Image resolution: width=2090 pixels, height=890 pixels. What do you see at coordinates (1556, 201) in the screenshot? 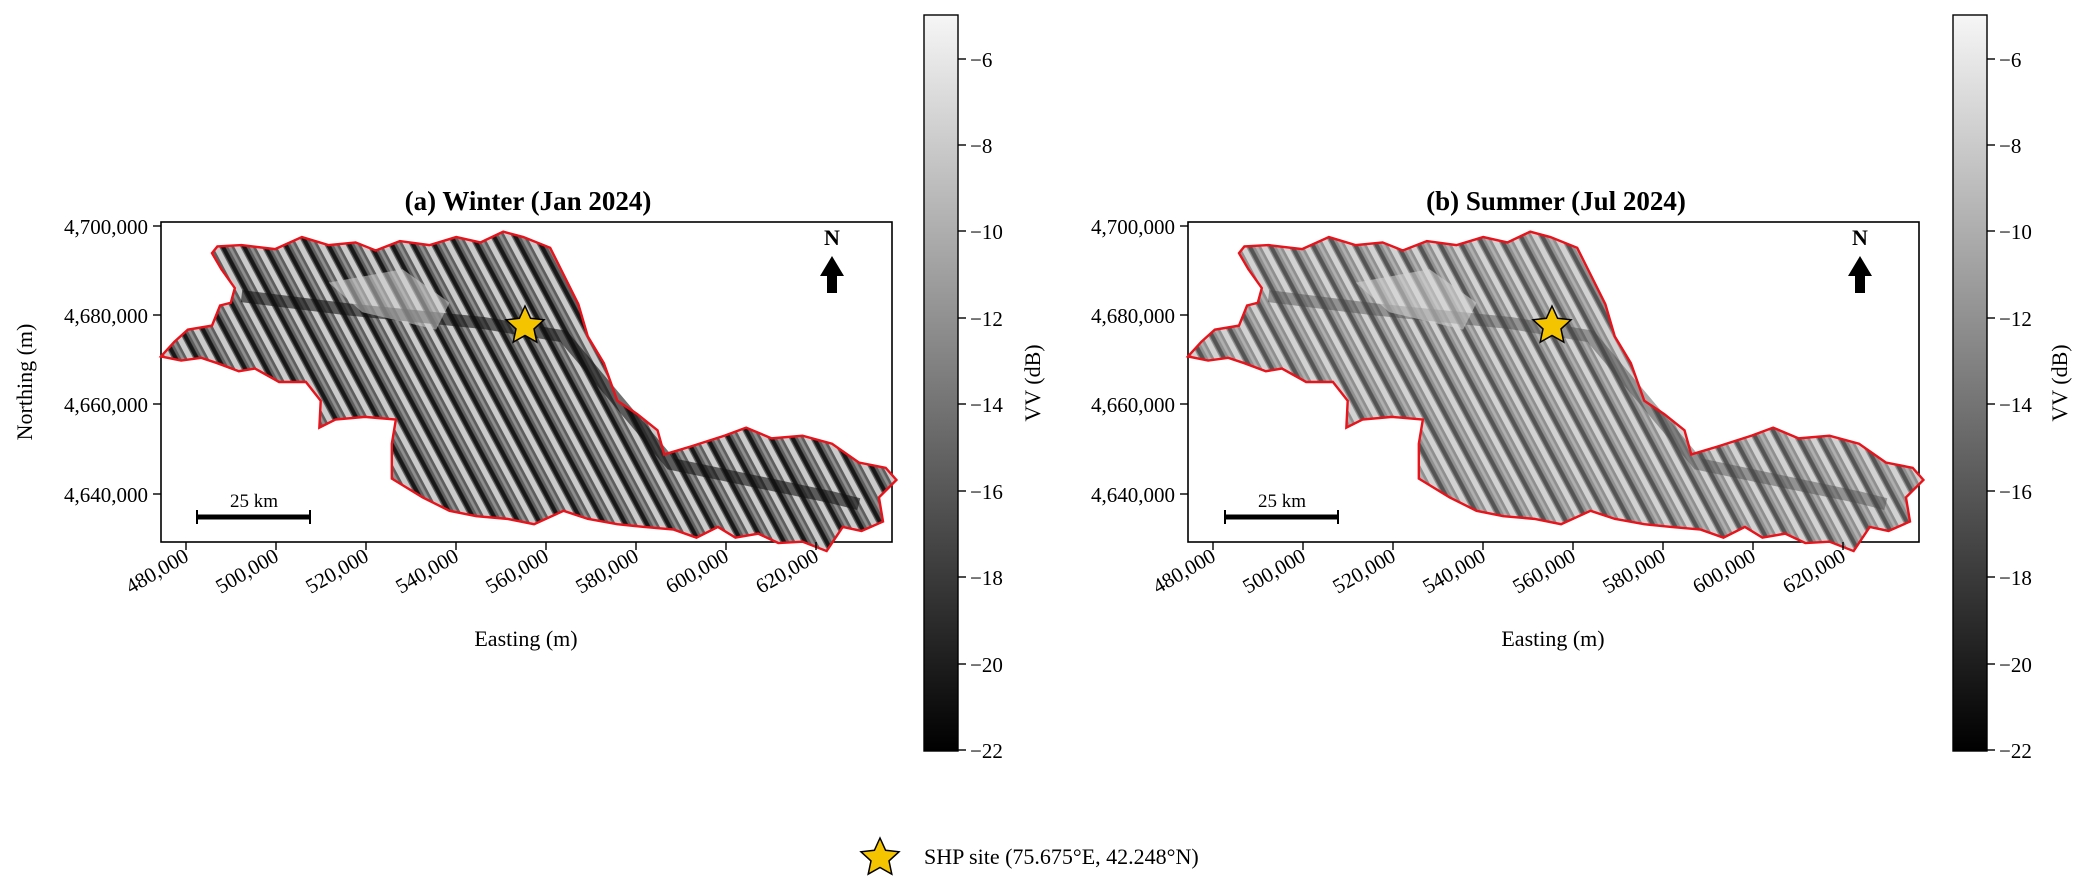
I see `panel-title: (b) Summer (Jul 2024)` at bounding box center [1556, 201].